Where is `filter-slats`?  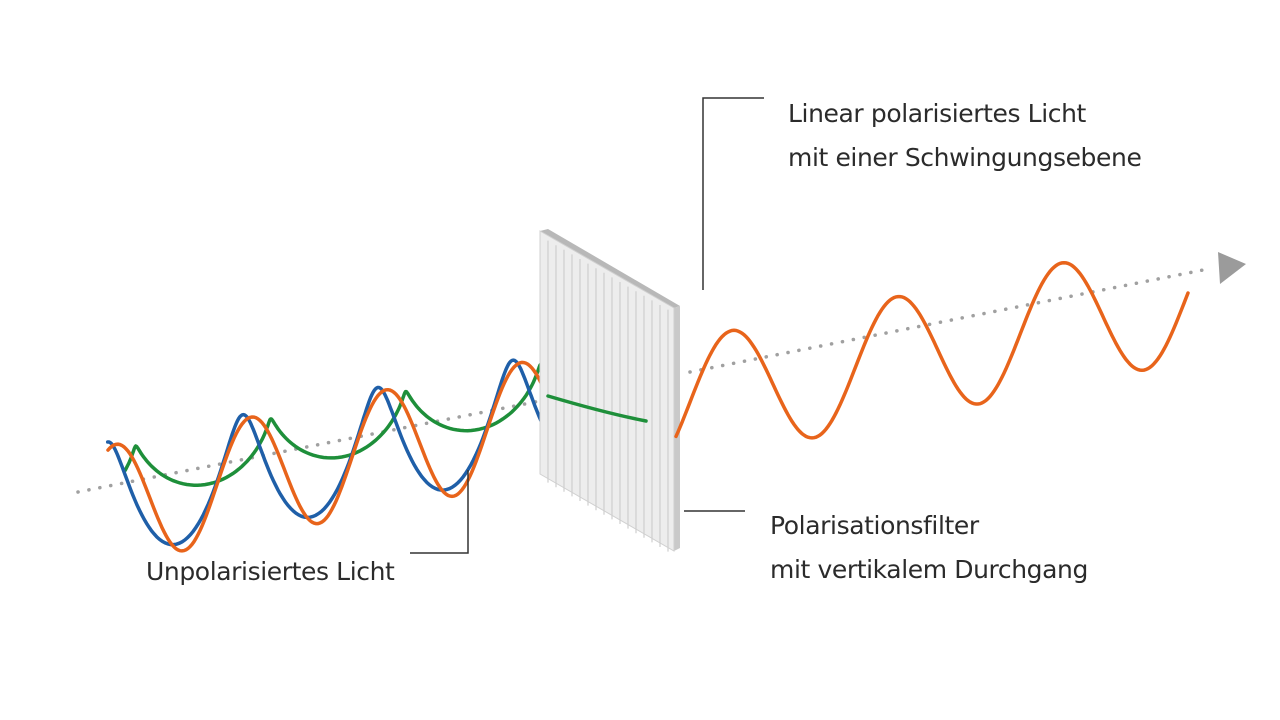
filter-slats is located at coordinates (608, 396).